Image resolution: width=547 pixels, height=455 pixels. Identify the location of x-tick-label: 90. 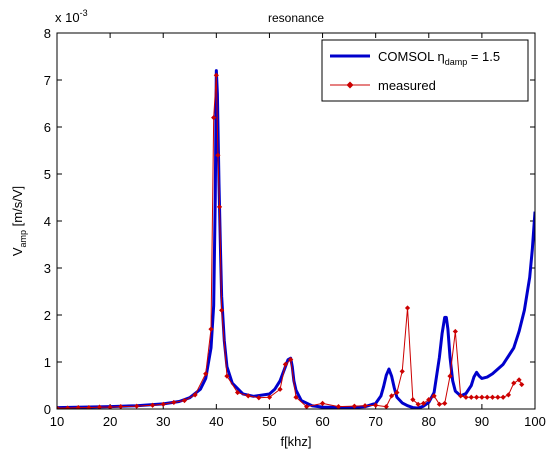
(482, 421).